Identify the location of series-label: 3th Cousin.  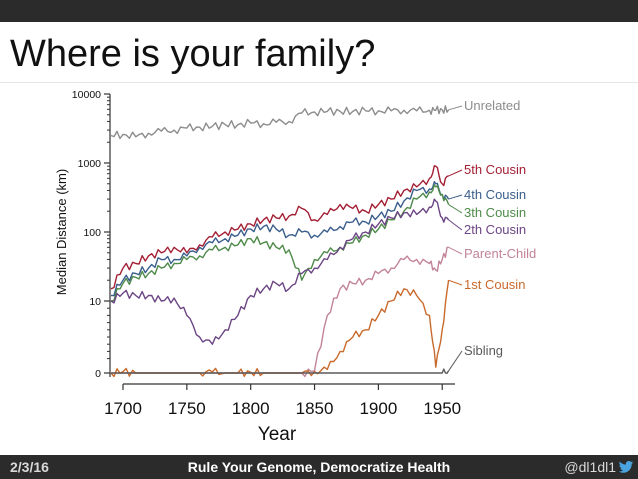
(495, 212).